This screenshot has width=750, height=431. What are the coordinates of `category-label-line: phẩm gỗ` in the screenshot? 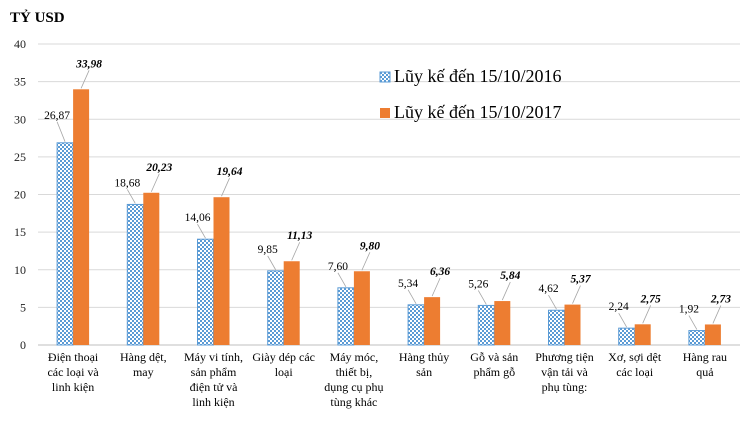 It's located at (494, 372).